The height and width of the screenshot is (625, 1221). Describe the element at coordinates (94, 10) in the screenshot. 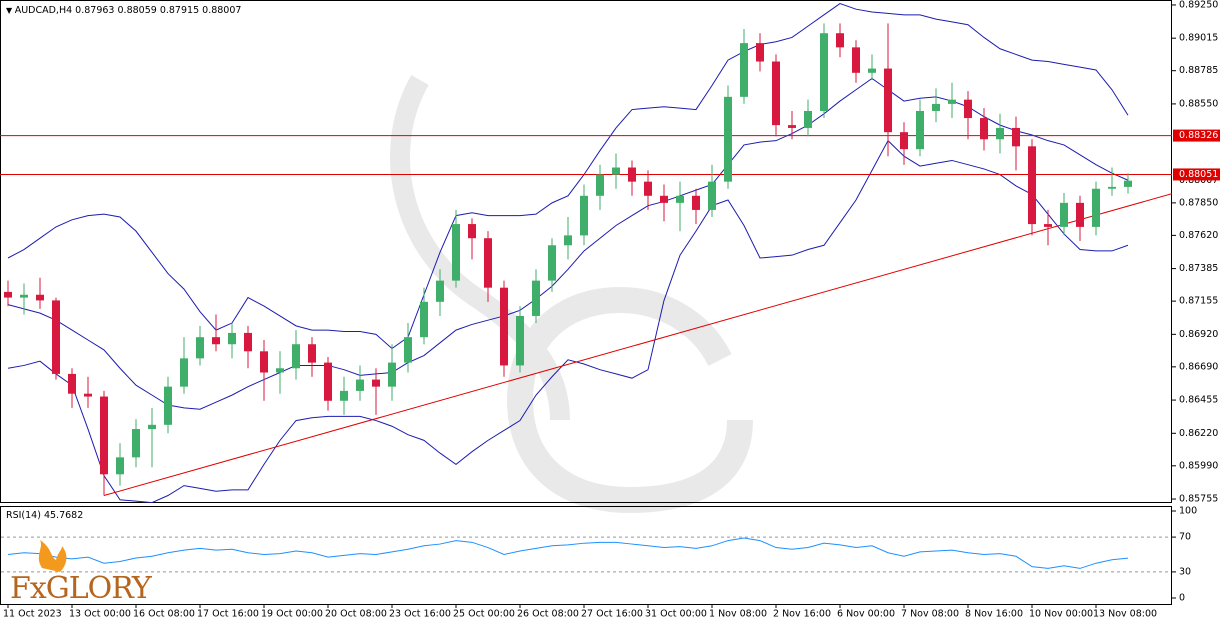

I see `header-open: 0.87963` at that location.